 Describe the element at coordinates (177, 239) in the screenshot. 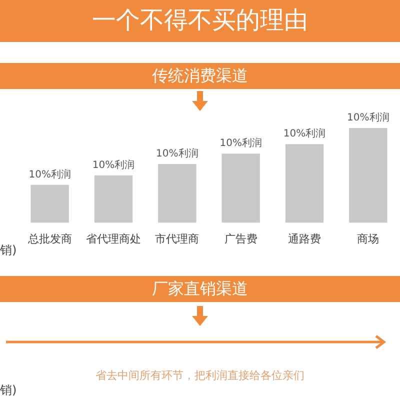

I see `x-tick-label: 市代理商` at that location.